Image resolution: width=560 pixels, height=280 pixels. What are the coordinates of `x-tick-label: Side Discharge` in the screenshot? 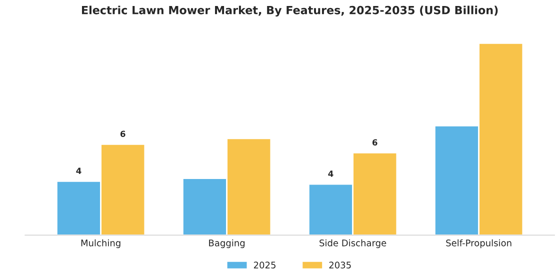 It's located at (353, 243).